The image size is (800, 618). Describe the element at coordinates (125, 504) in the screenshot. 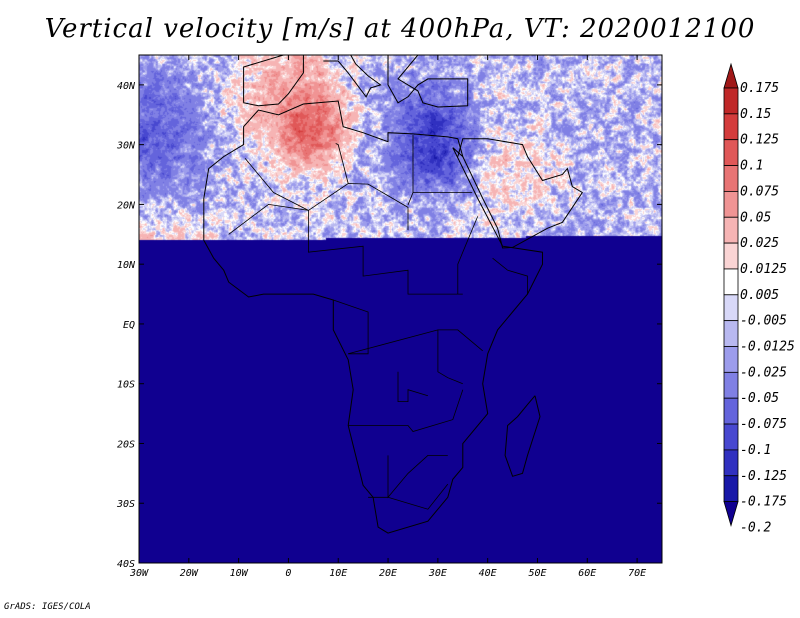

I see `y-tick-label: 30S` at that location.